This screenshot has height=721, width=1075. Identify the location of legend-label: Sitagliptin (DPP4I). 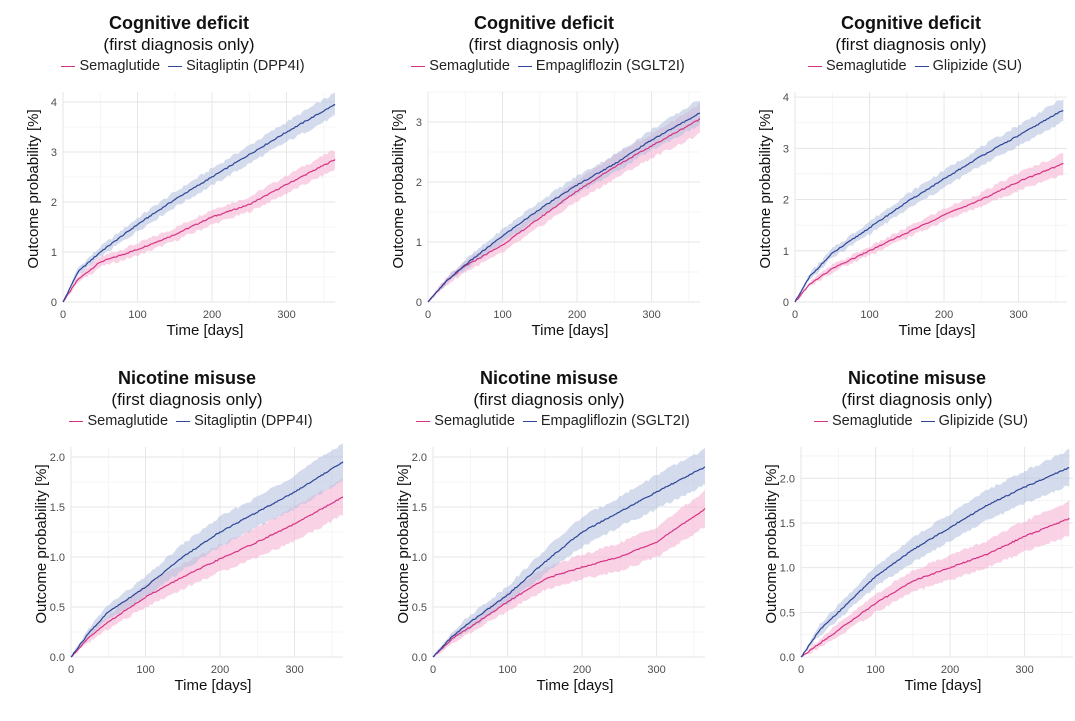
(245, 66).